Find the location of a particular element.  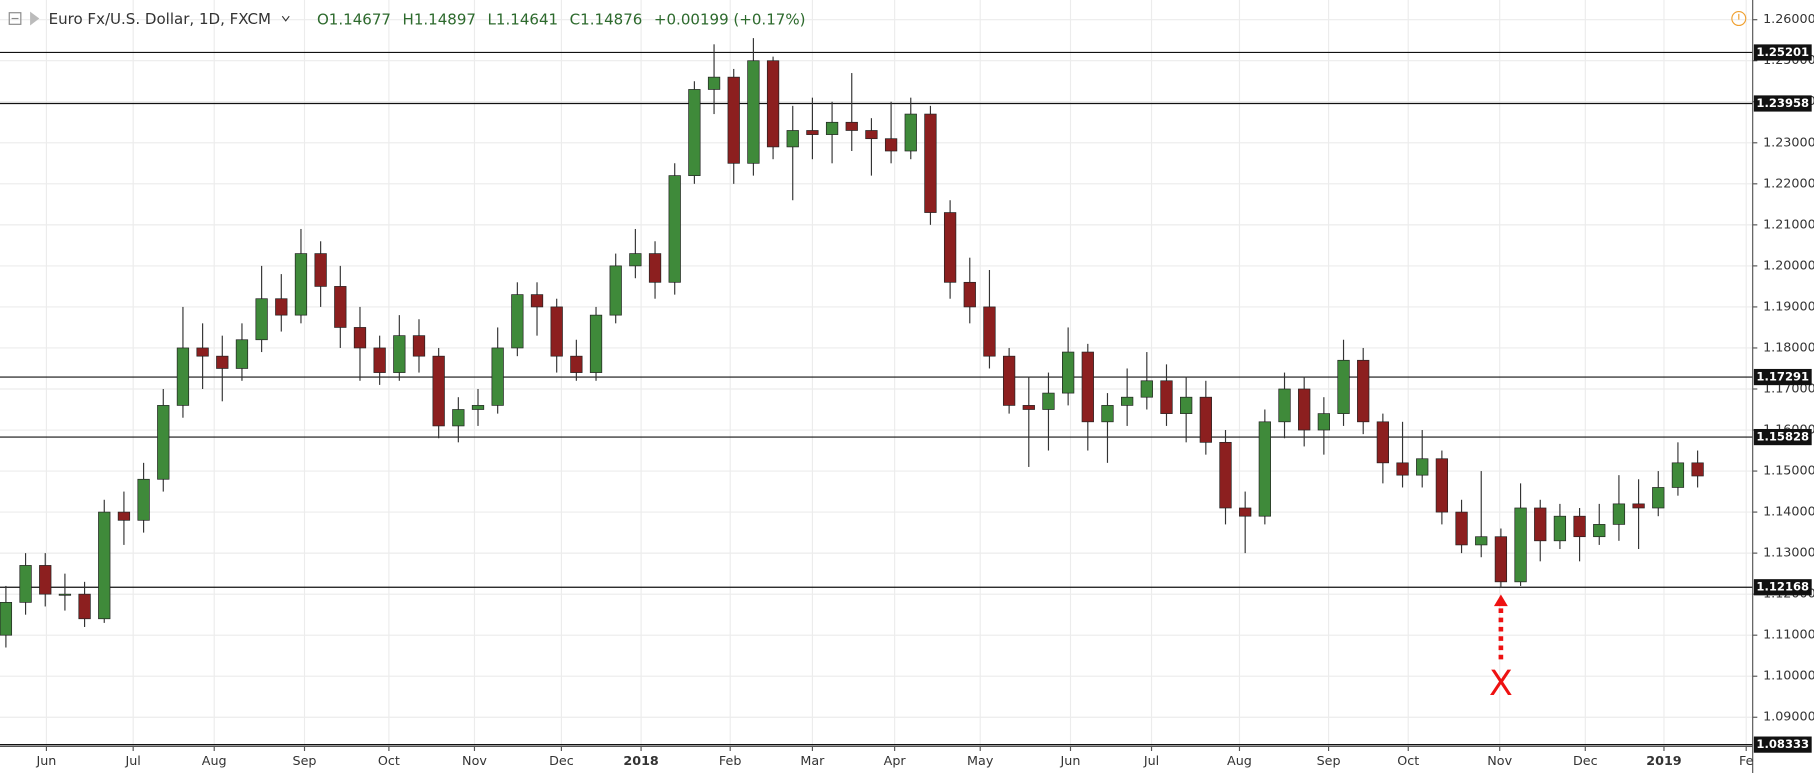

collapse-icon is located at coordinates (15, 18).